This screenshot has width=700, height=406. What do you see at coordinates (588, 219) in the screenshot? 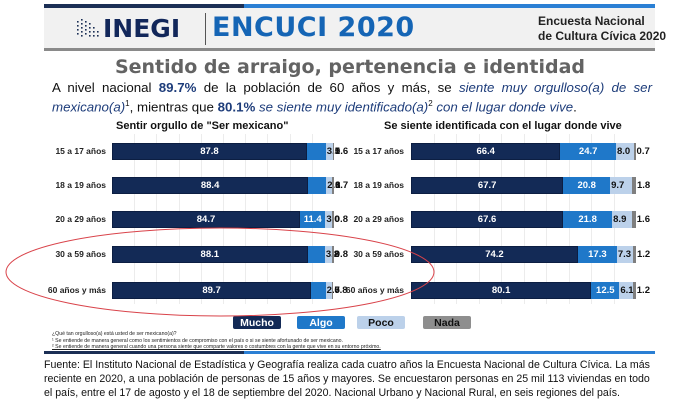
I see `bar-segment-algo: 21.8` at bounding box center [588, 219].